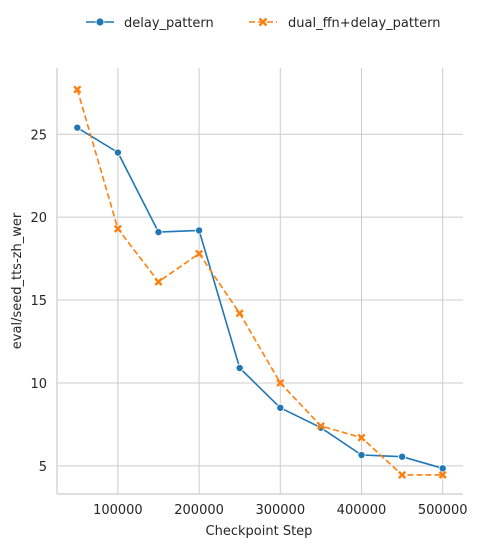 The image size is (479, 548). What do you see at coordinates (169, 23) in the screenshot?
I see `legend-label: delay_pattern` at bounding box center [169, 23].